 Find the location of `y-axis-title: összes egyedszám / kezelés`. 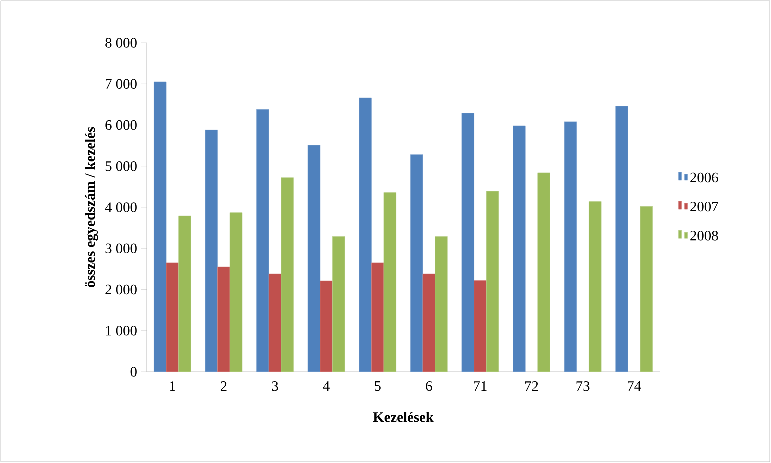

y-axis-title: összes egyedszám / kezelés is located at coordinates (91, 207).